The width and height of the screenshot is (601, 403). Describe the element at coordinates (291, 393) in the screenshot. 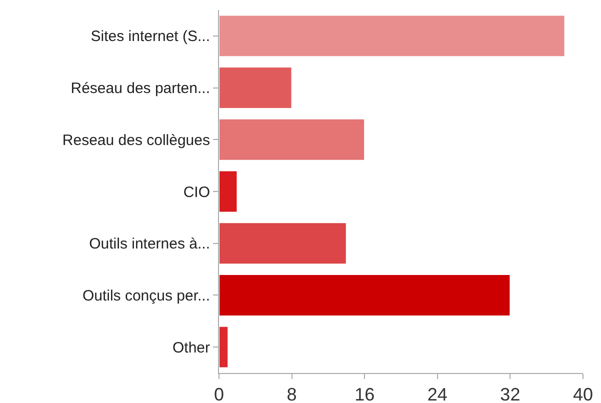

I see `x-tick-label: 8` at that location.